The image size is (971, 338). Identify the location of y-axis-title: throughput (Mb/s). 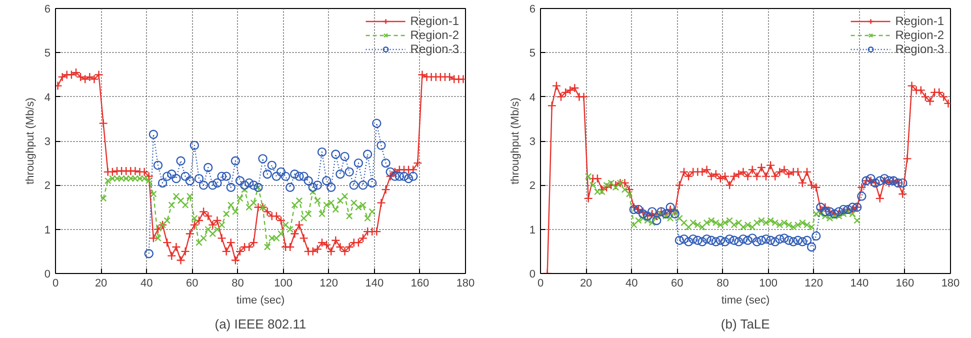
(515, 141).